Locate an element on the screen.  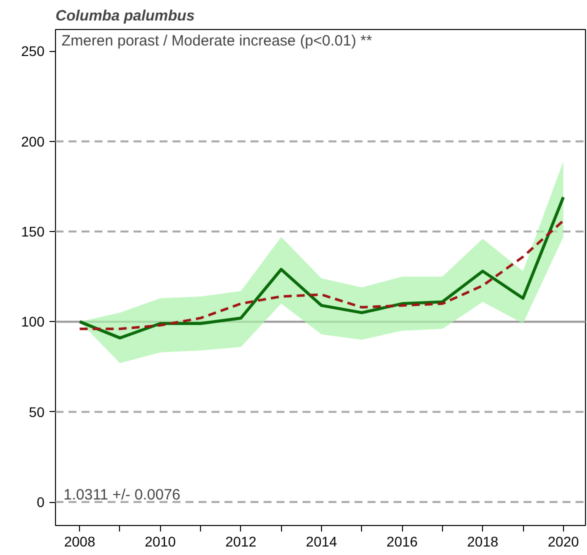
y-tick-label: 50 is located at coordinates (36, 412).